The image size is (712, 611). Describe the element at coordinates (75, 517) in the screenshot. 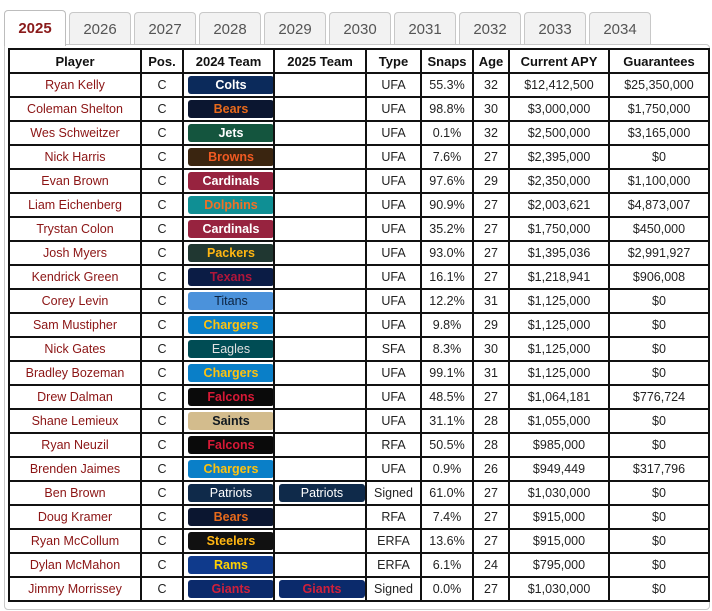

I see `player-name: Doug Kramer` at that location.